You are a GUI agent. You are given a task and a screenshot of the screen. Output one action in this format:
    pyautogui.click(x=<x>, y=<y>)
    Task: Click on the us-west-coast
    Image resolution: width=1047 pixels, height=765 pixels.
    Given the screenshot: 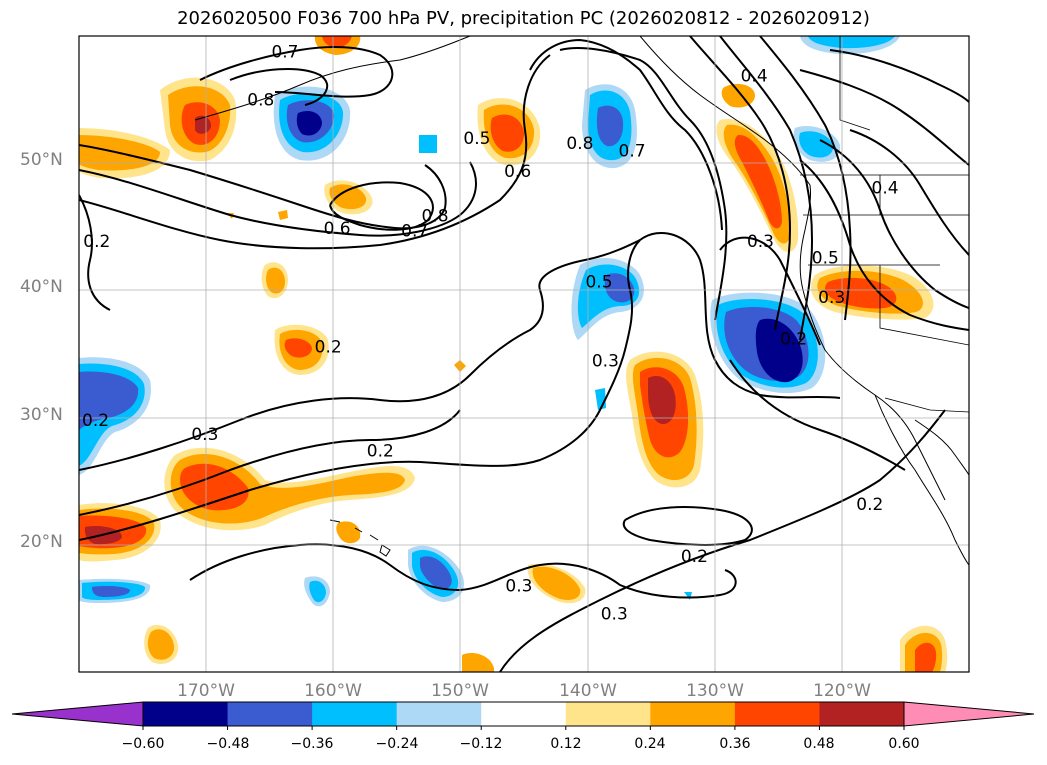 What is the action you would take?
    pyautogui.click(x=874, y=395)
    